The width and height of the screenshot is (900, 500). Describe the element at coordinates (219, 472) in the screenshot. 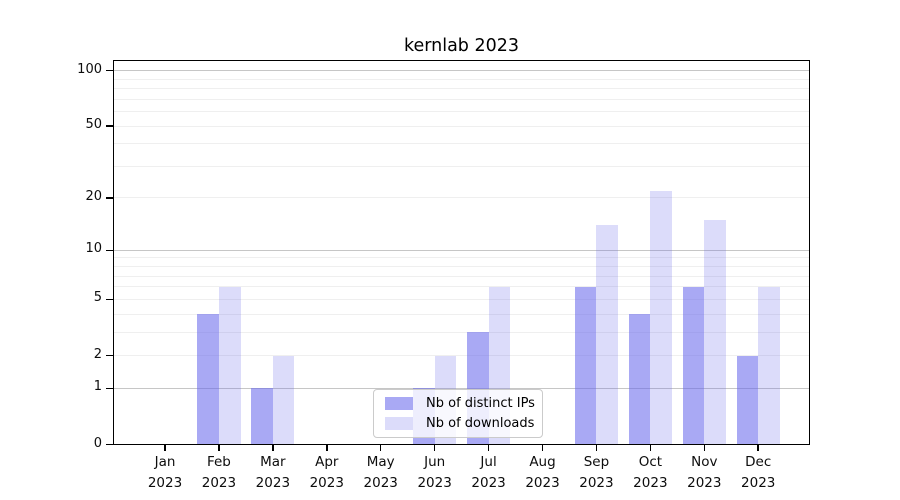

I see `x-tick-label: Feb 2023` at that location.